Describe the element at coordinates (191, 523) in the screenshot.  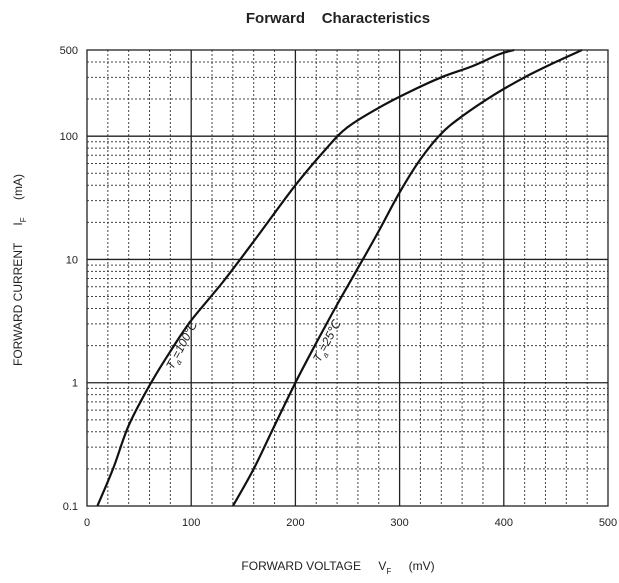
I see `x-tick-label: 100` at that location.